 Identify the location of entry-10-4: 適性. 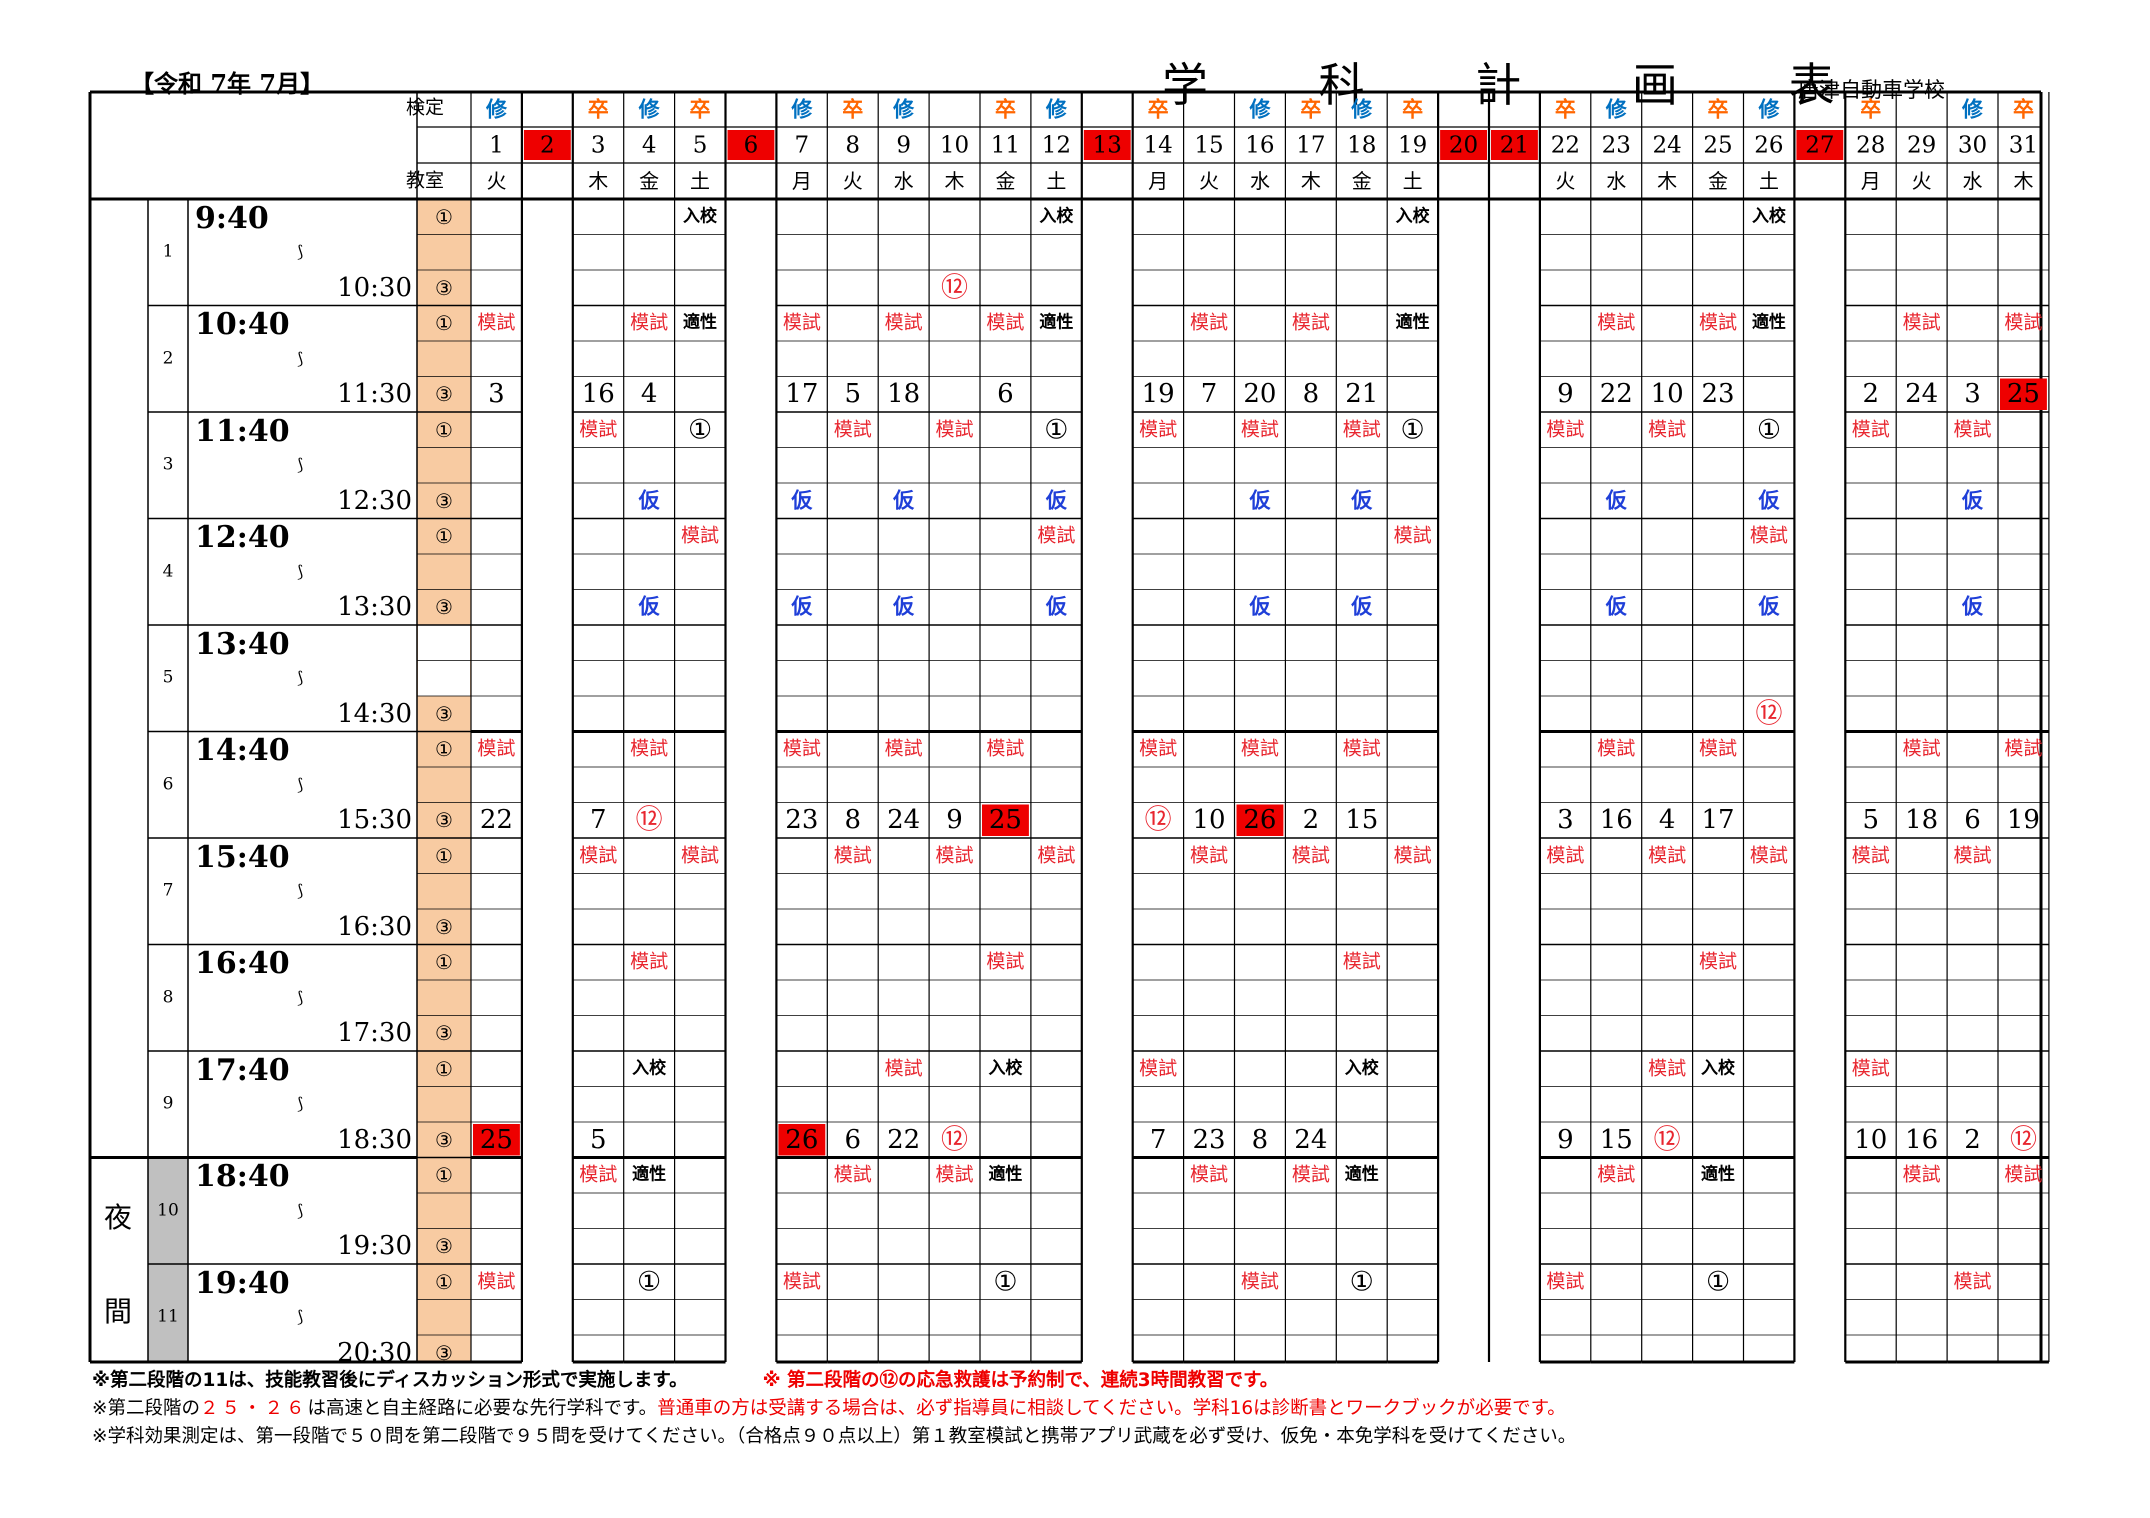
(649, 1174).